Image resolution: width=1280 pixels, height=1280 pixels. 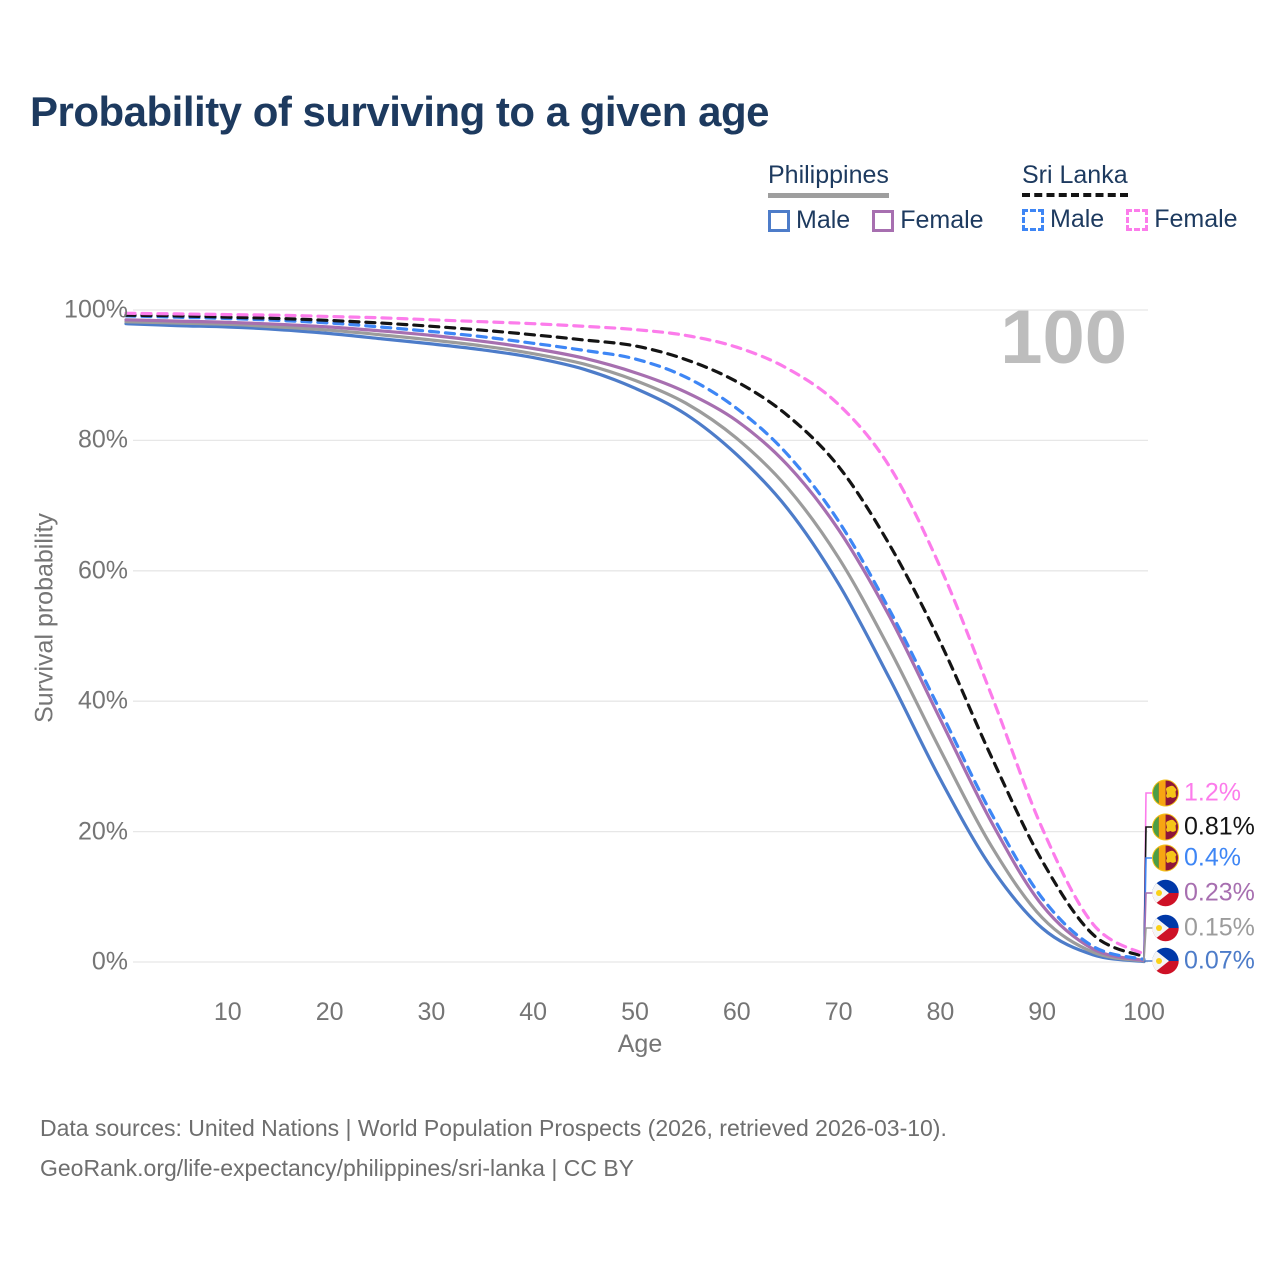 What do you see at coordinates (102, 439) in the screenshot?
I see `y-tick-label: 80%` at bounding box center [102, 439].